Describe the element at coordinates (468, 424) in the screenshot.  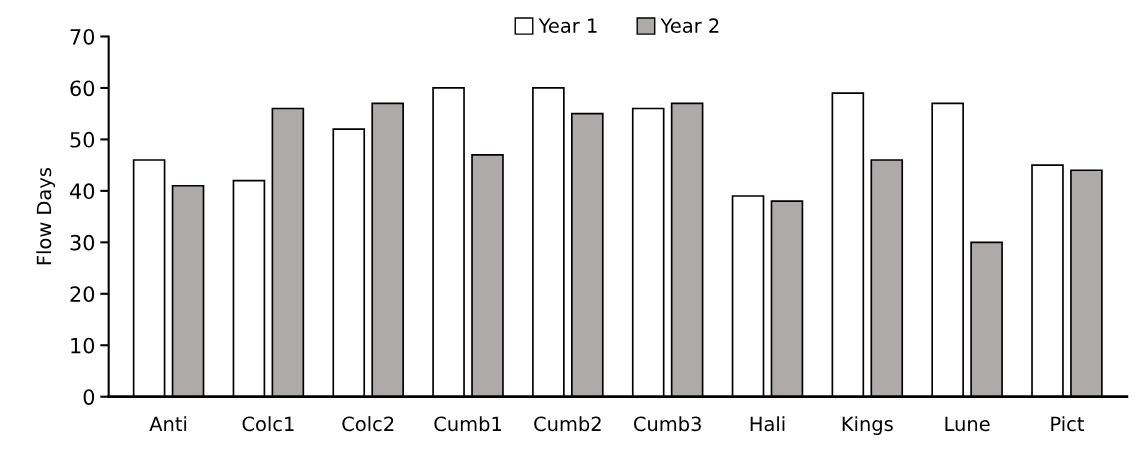
I see `x-tick-label: Cumb1` at that location.